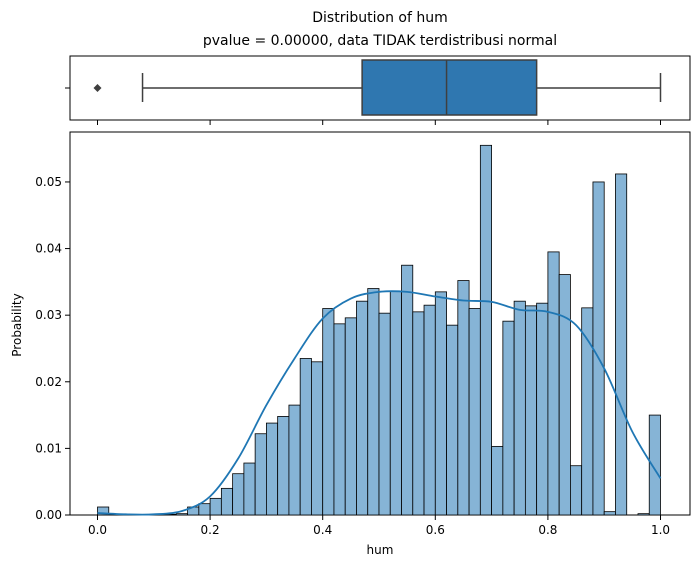 The height and width of the screenshot is (568, 700). Describe the element at coordinates (48, 249) in the screenshot. I see `y-tick-label: 0.04` at that location.